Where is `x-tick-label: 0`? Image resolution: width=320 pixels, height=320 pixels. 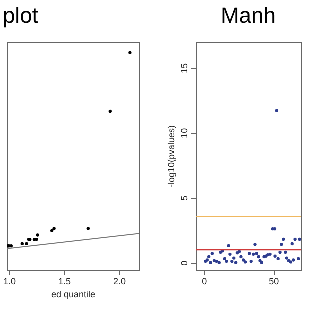
x-tick-label: 0 is located at coordinates (205, 281).